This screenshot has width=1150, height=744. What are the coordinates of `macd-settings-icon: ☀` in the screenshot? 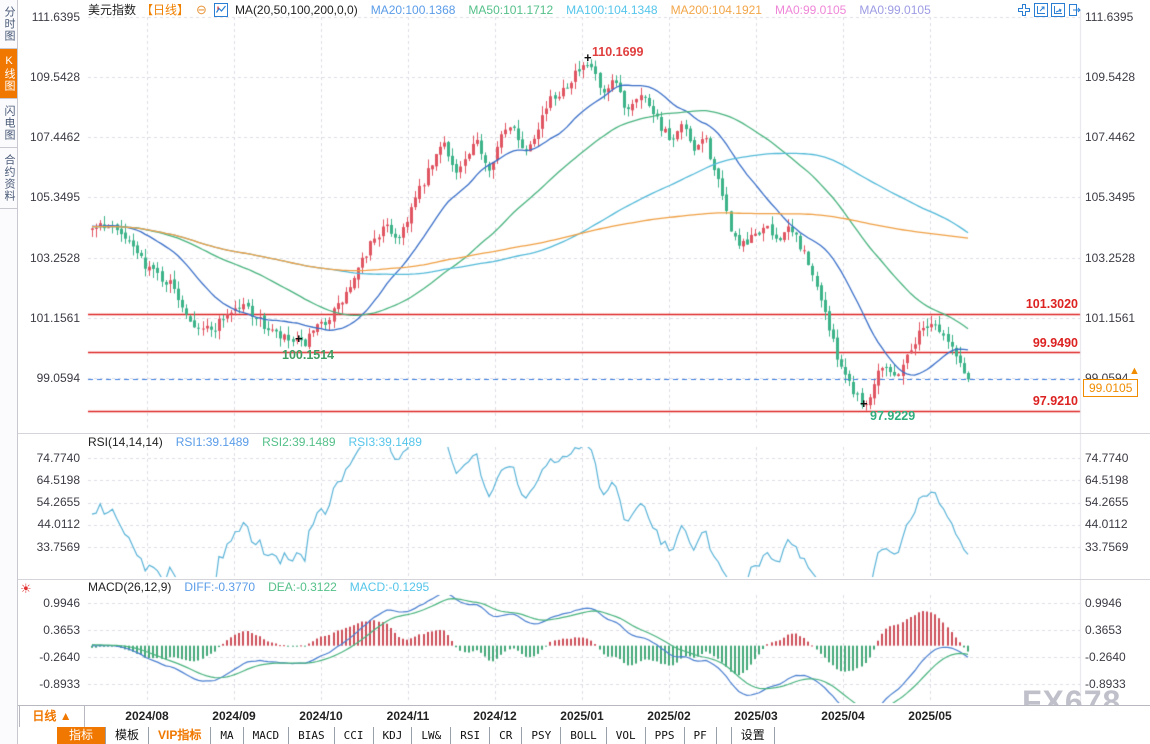 It's located at (26, 588).